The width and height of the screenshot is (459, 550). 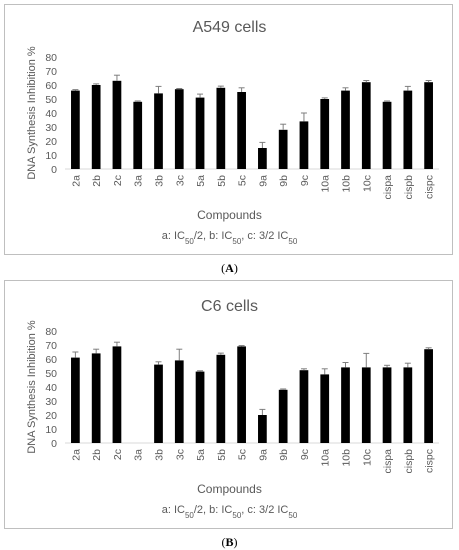 What do you see at coordinates (284, 455) in the screenshot?
I see `x-tick-label: 9b` at bounding box center [284, 455].